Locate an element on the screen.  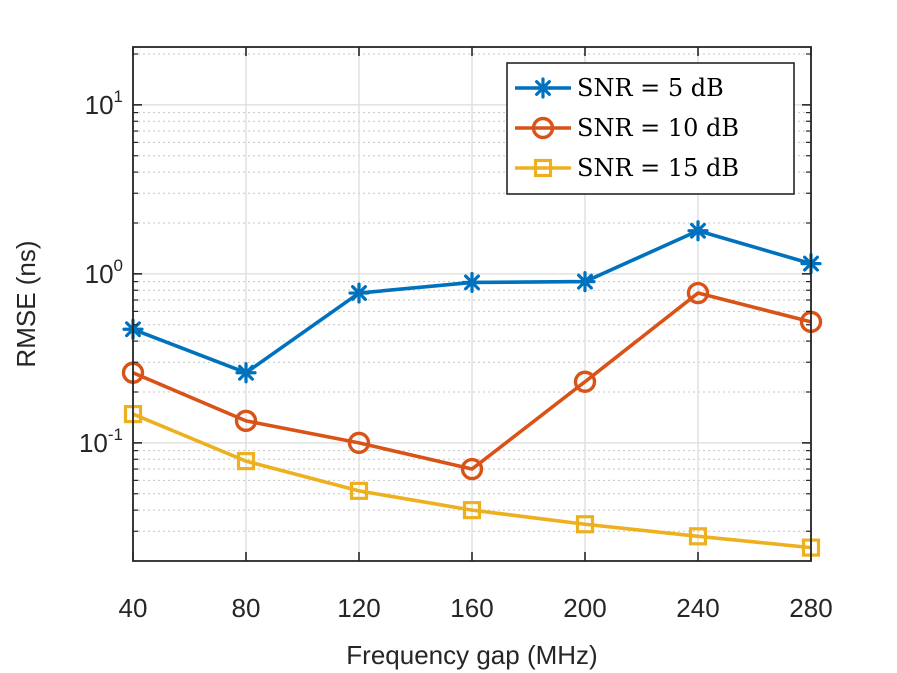
x-tick-label: 280 is located at coordinates (810, 608).